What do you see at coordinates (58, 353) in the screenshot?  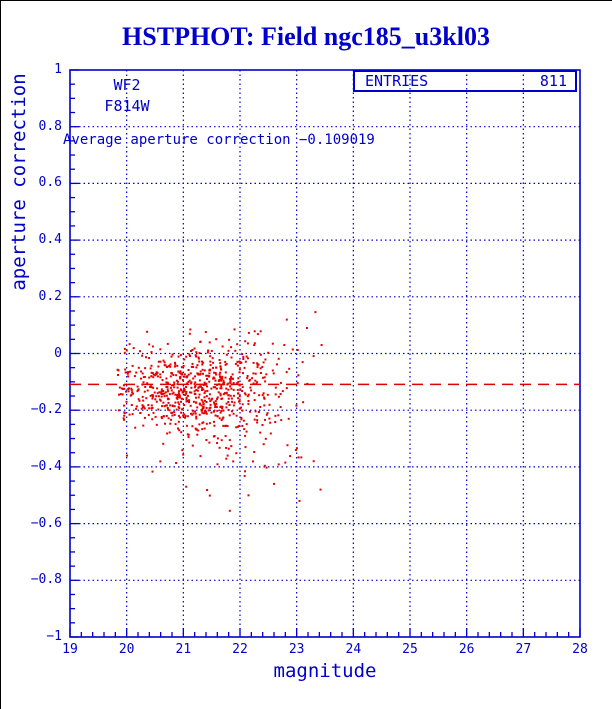 I see `y-tick-label: 0` at bounding box center [58, 353].